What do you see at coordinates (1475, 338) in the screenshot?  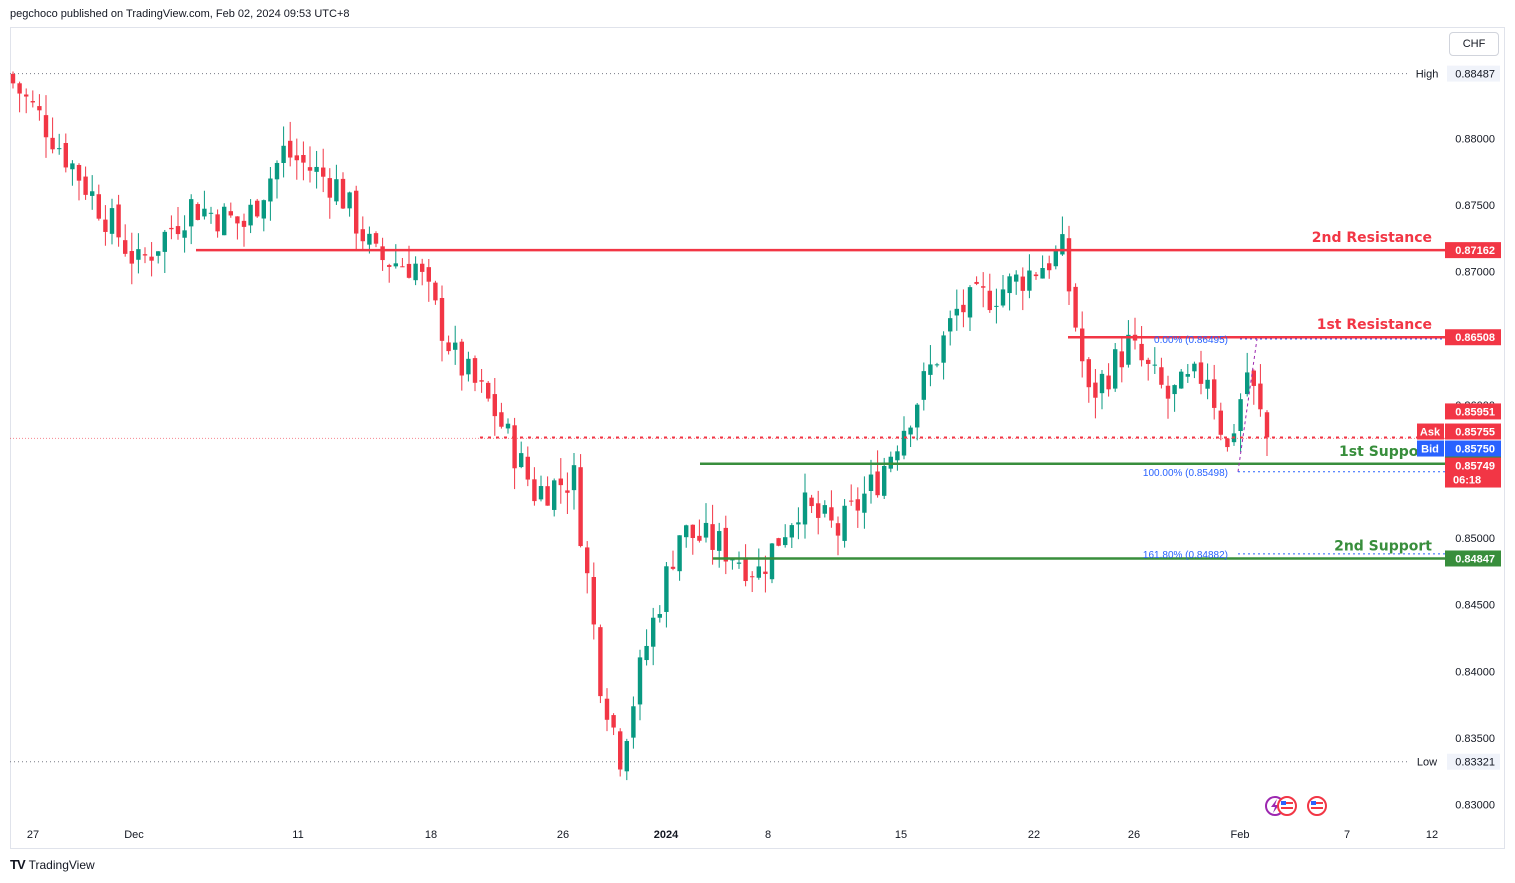 I see `level-badge-value: 0.86508` at bounding box center [1475, 338].